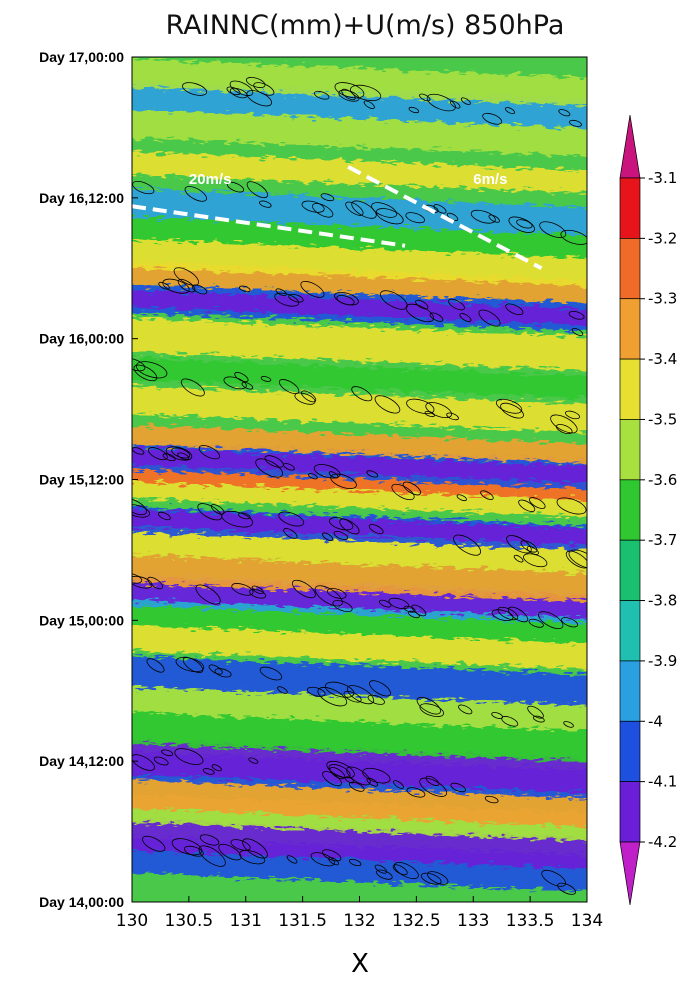  Describe the element at coordinates (302, 921) in the screenshot. I see `x-tick-label: 131.5` at that location.